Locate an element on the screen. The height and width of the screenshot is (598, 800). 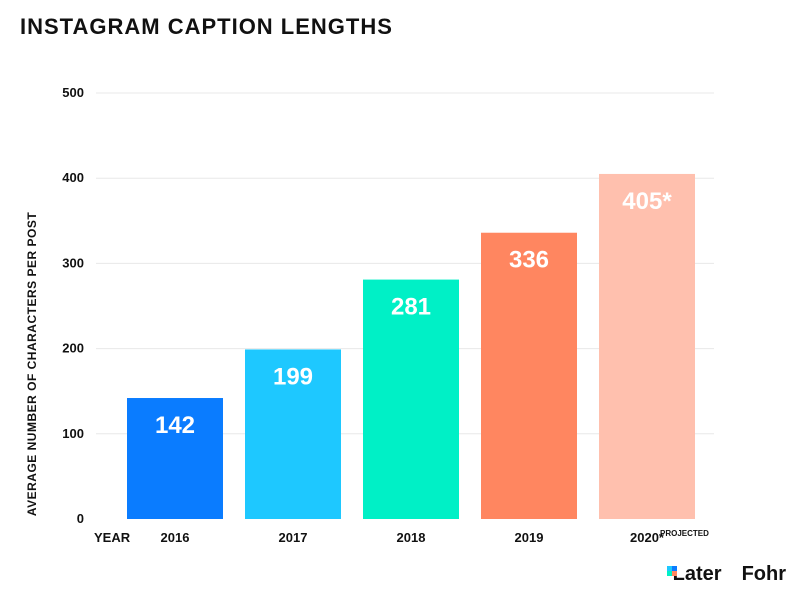
bar-2019 is located at coordinates (529, 375).